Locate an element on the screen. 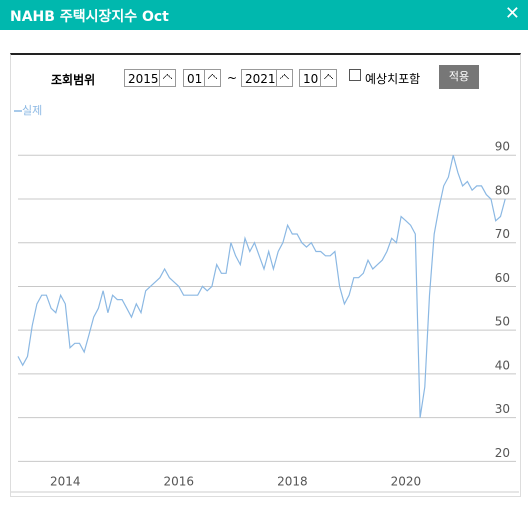 The width and height of the screenshot is (528, 505). checkbox is located at coordinates (355, 75).